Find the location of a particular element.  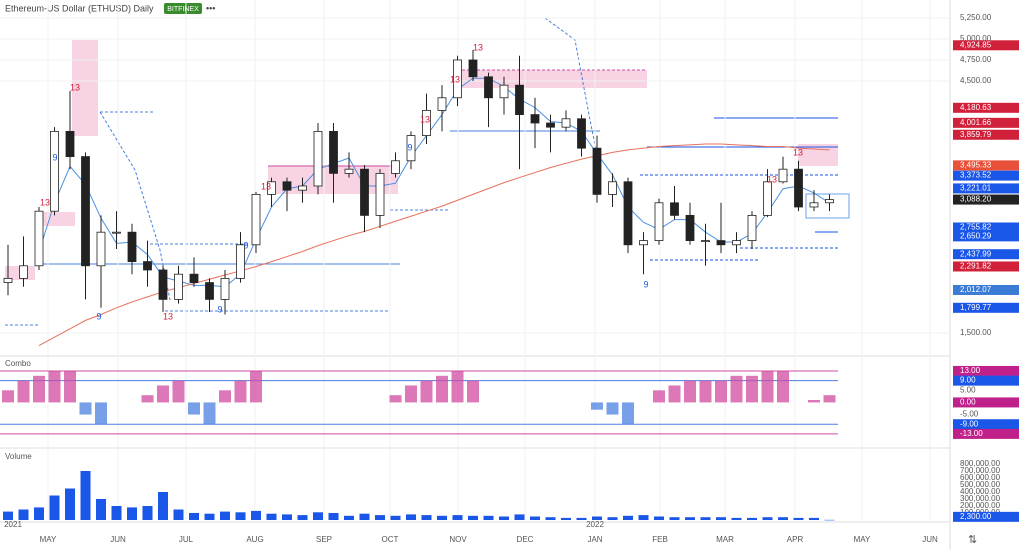

combo-tick-label: 0.00 is located at coordinates (968, 402).